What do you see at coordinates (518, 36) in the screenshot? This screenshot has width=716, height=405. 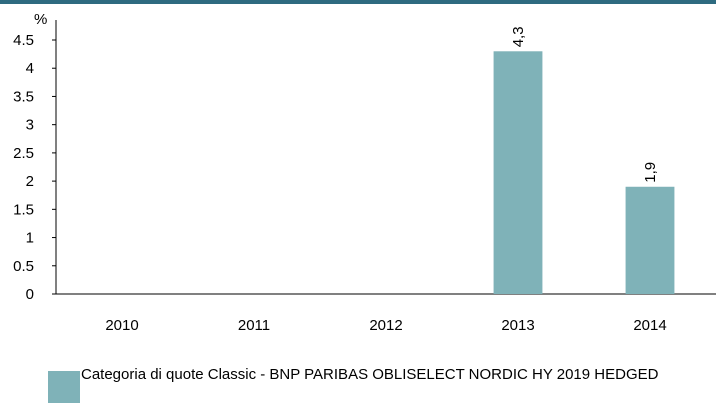 I see `bar-value-label: 4,3` at bounding box center [518, 36].